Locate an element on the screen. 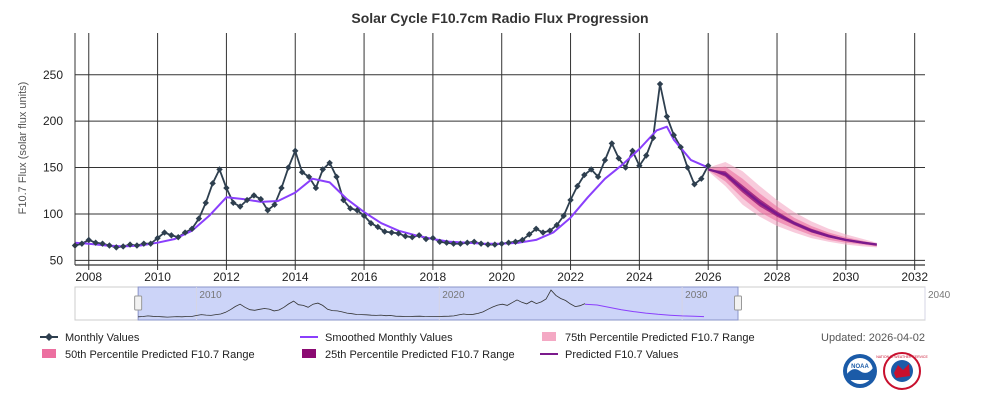  navigator-label-2020: 2020 is located at coordinates (453, 295).